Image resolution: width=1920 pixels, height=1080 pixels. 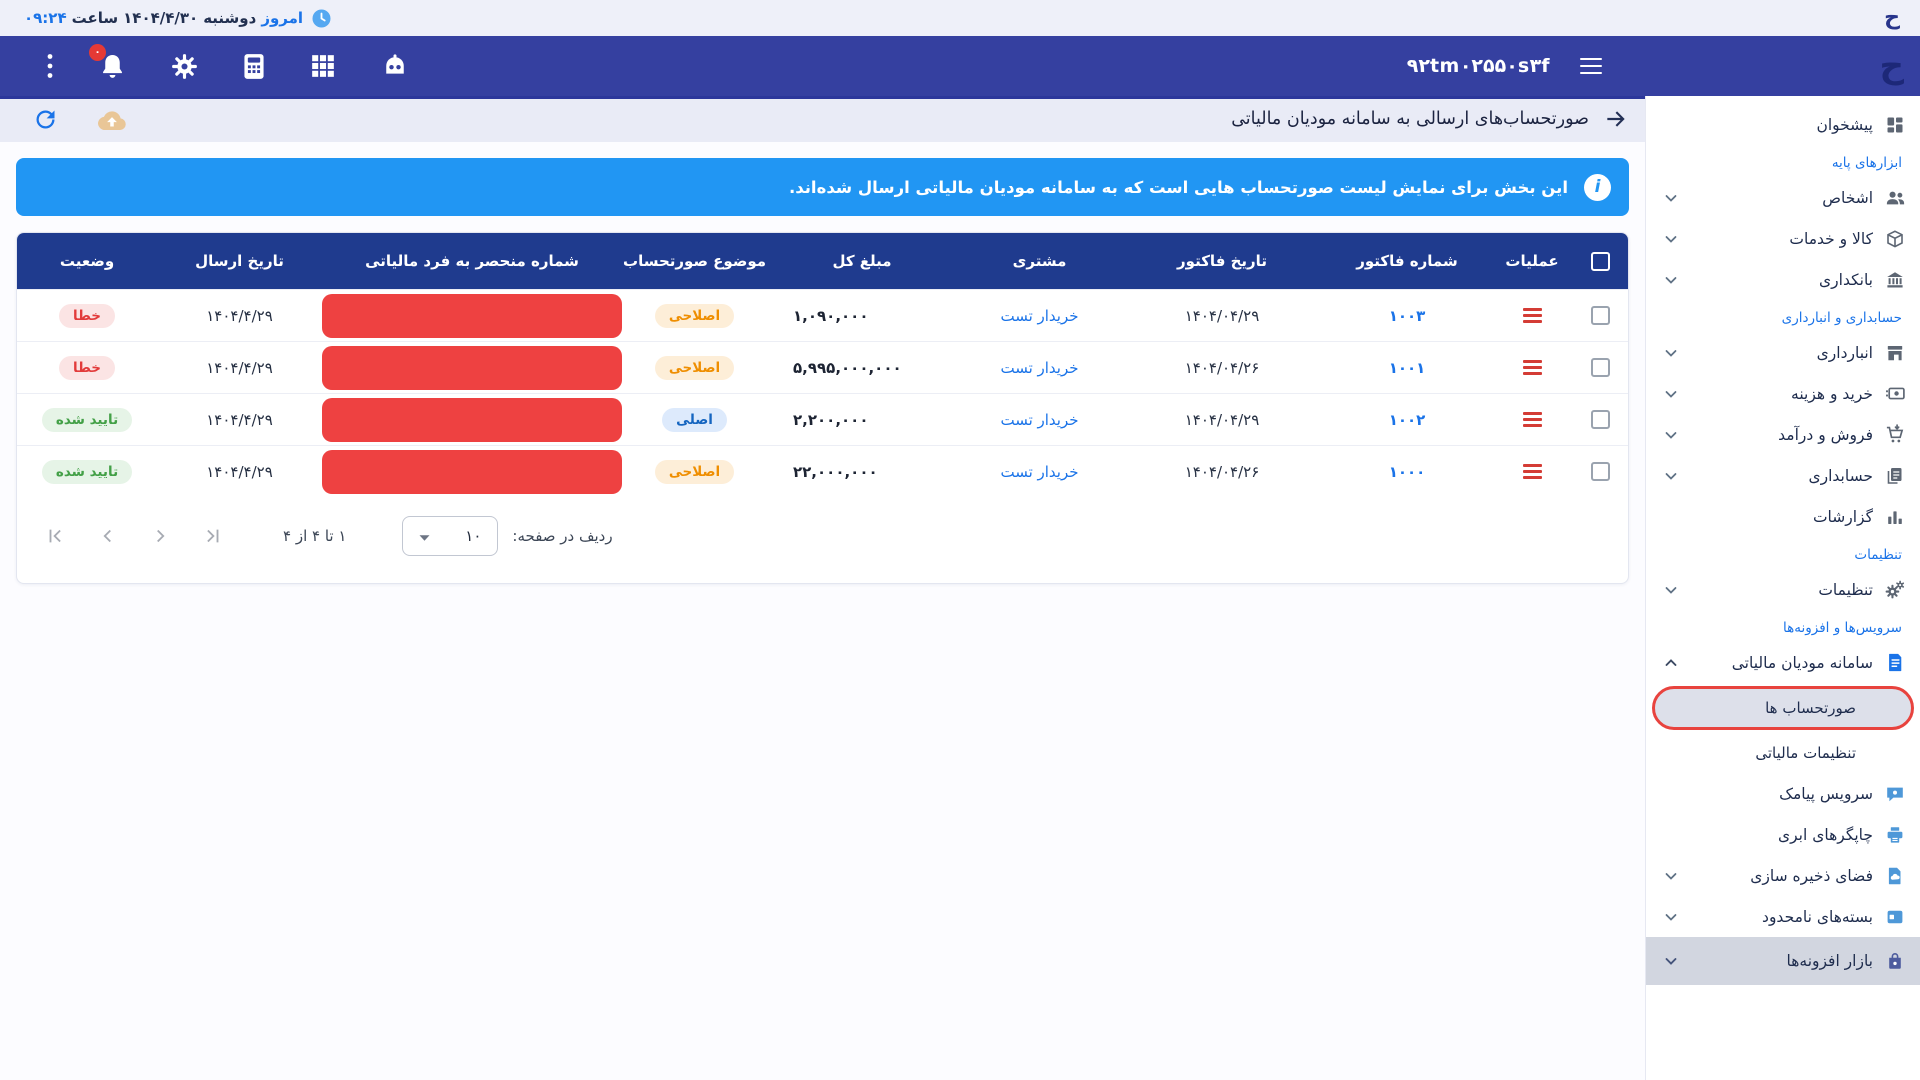 What do you see at coordinates (1831, 238) in the screenshot?
I see `sidebar-item-label: کالا و خدمات` at bounding box center [1831, 238].